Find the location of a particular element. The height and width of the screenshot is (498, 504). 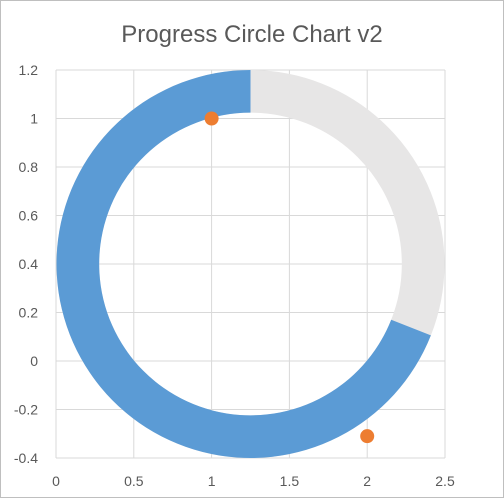

y-tick-label: 0 is located at coordinates (34, 361).